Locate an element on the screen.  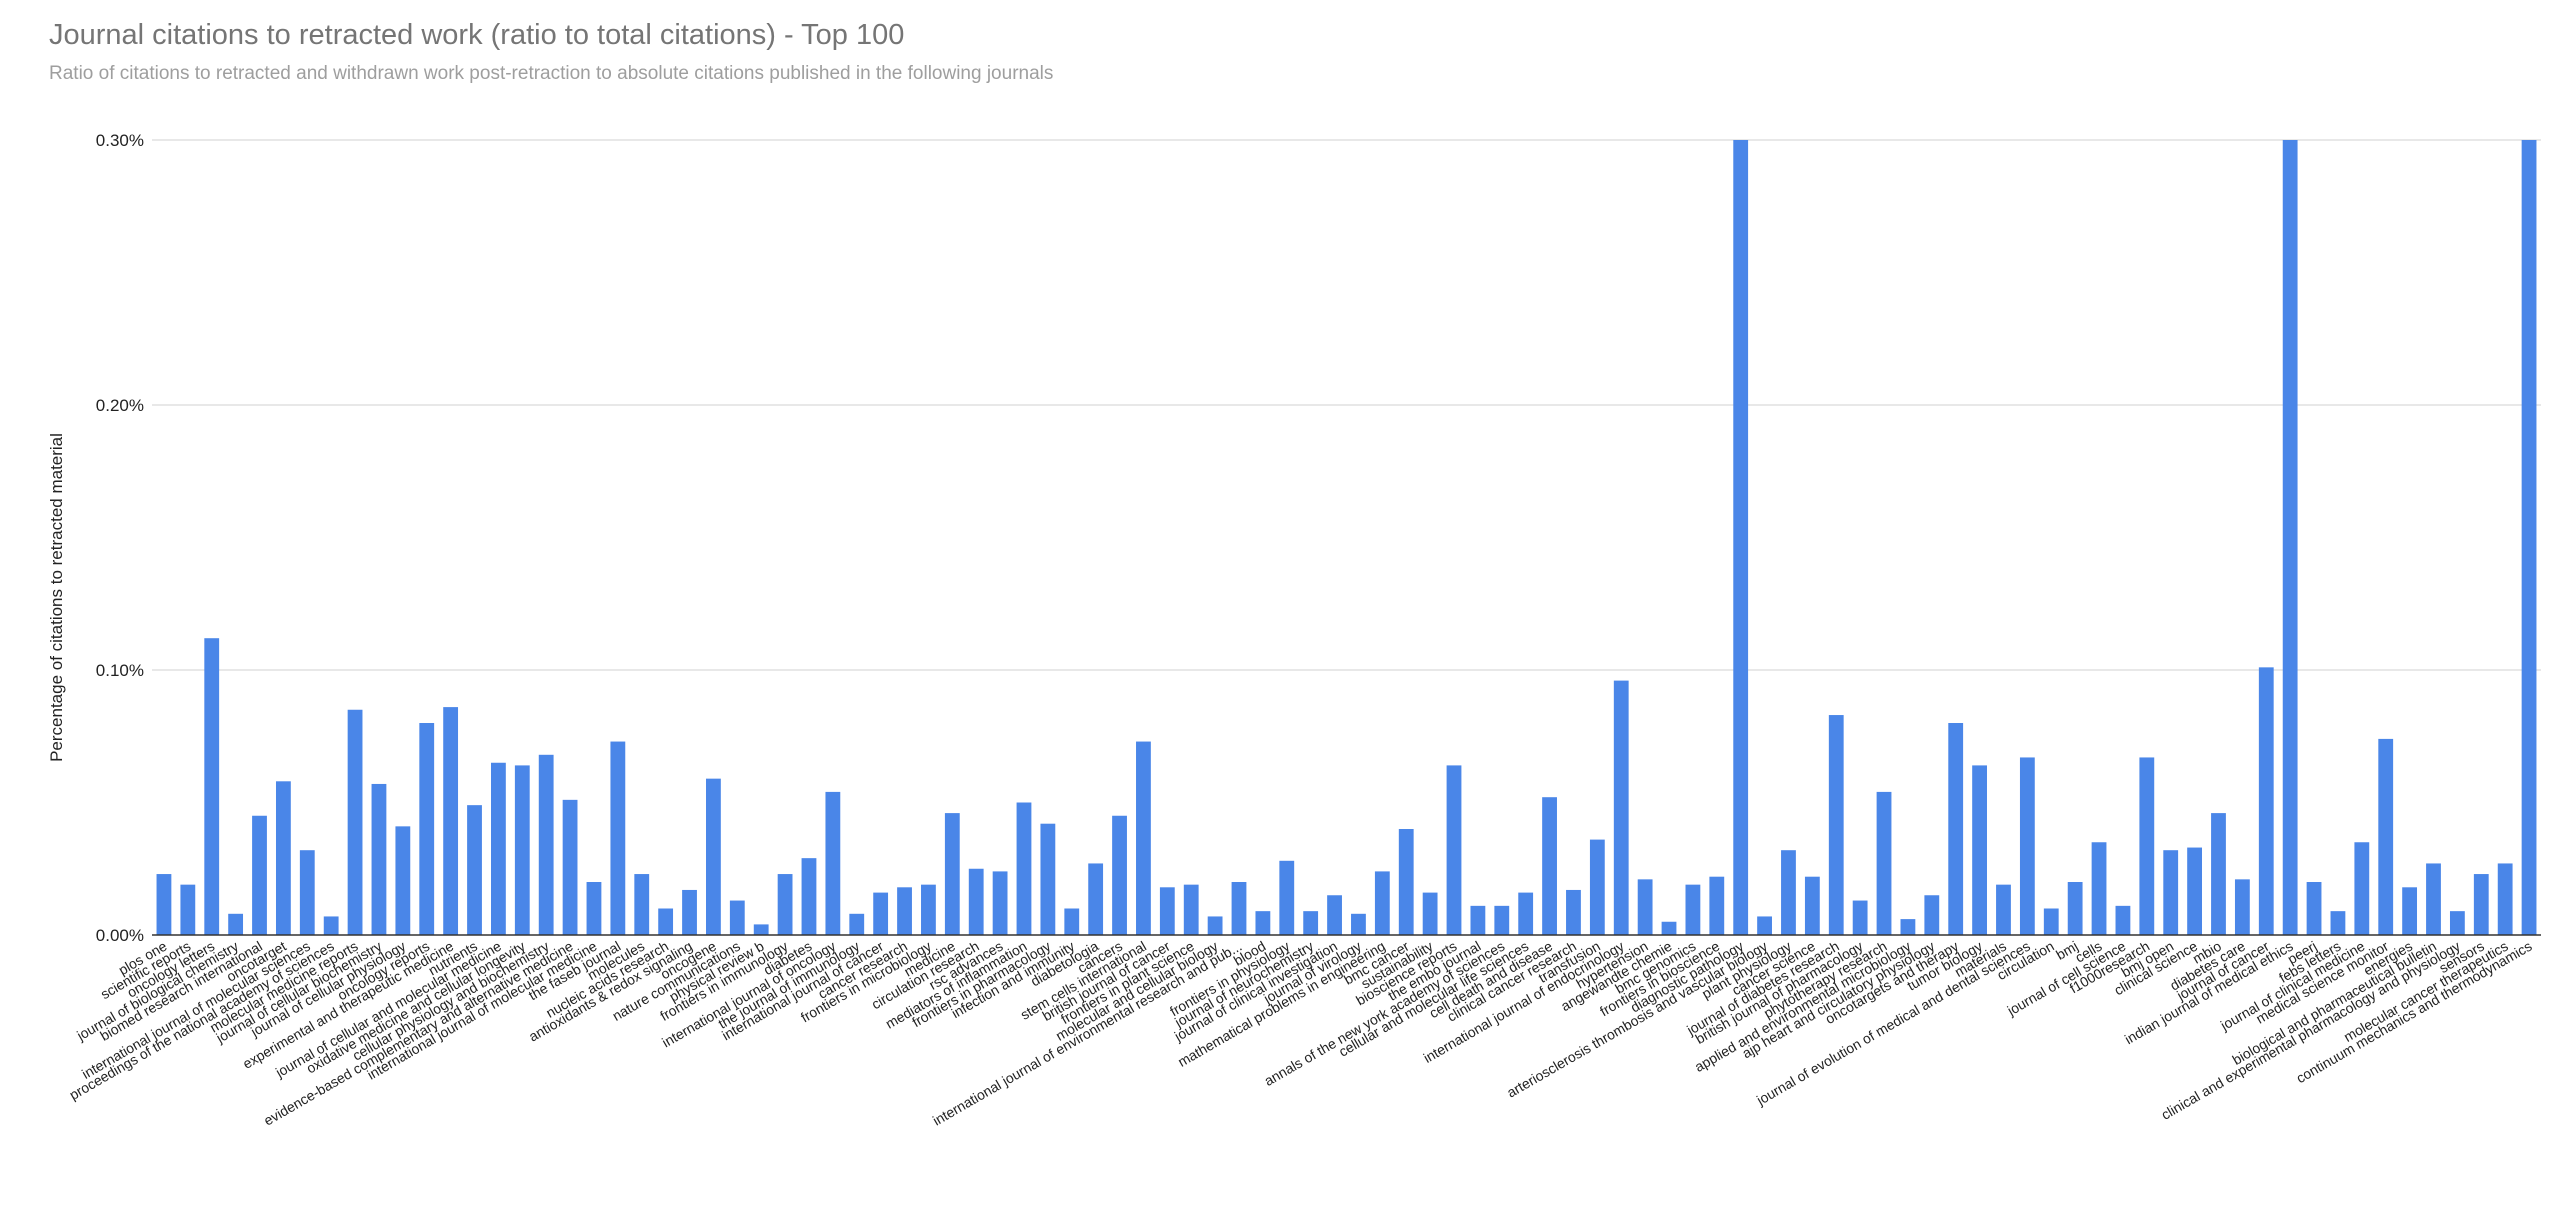
y-tick-label: 0.10% is located at coordinates (120, 670).